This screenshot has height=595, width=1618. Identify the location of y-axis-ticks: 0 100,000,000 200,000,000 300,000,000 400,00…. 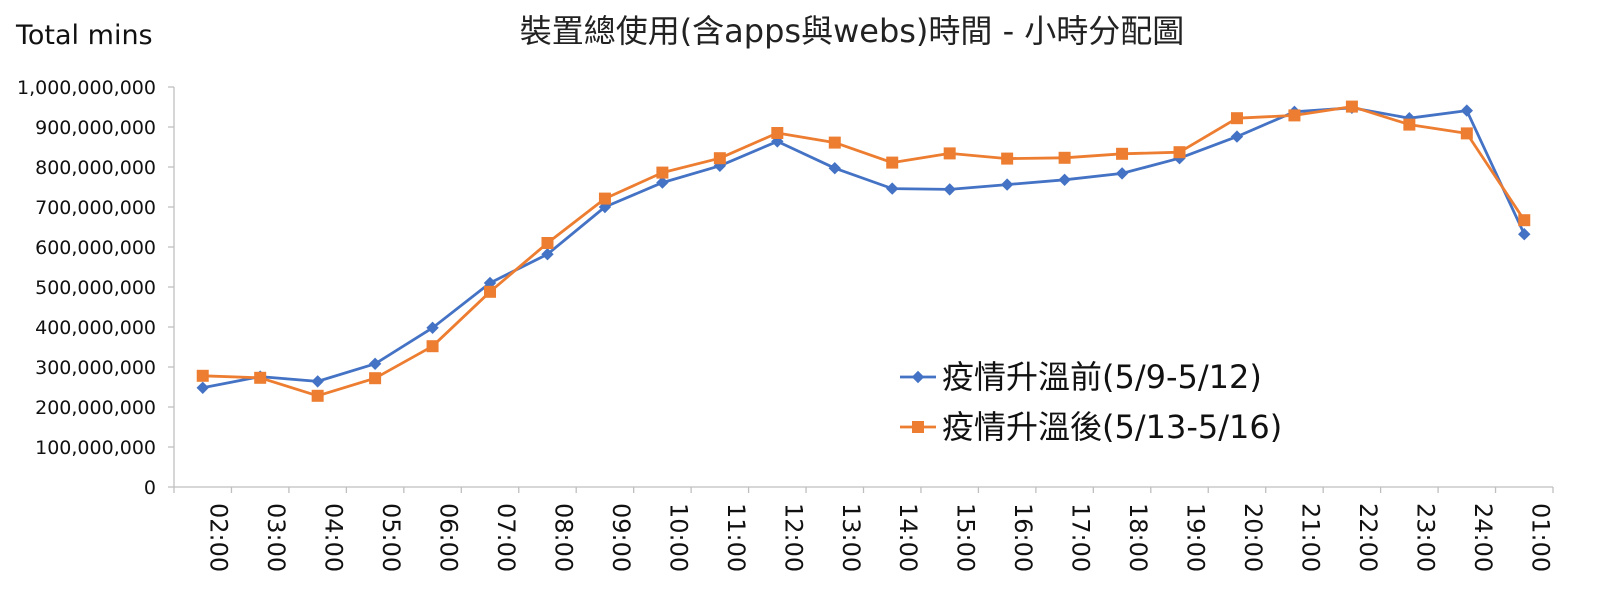
(95, 288).